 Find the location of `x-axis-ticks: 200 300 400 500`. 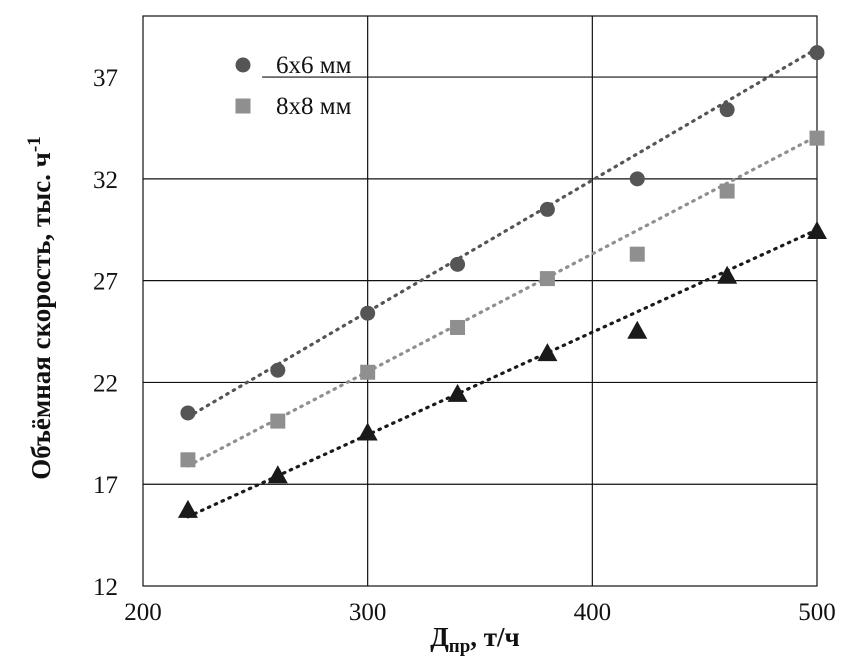

x-axis-ticks: 200 300 400 500 is located at coordinates (480, 612).